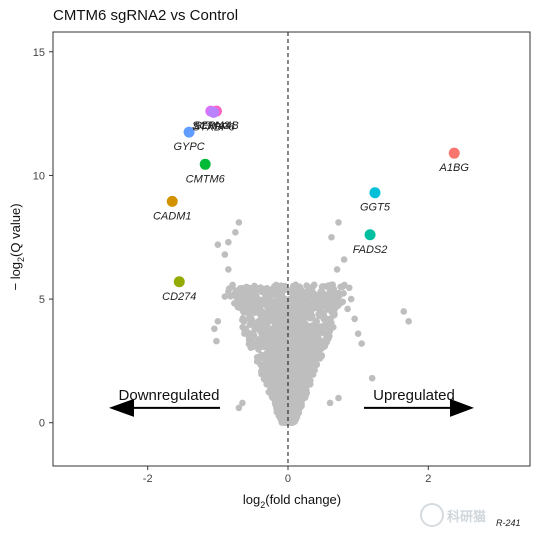 This screenshot has width=542, height=539. Describe the element at coordinates (179, 297) in the screenshot. I see `gene-label-cd274: CD274` at that location.